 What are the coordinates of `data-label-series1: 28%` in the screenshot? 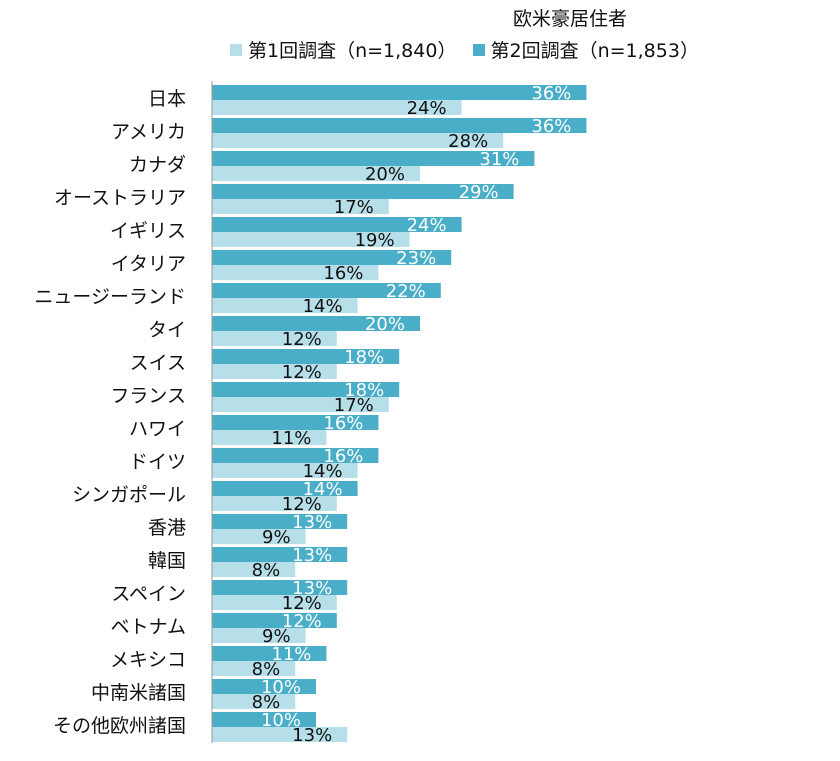 It's located at (468, 141).